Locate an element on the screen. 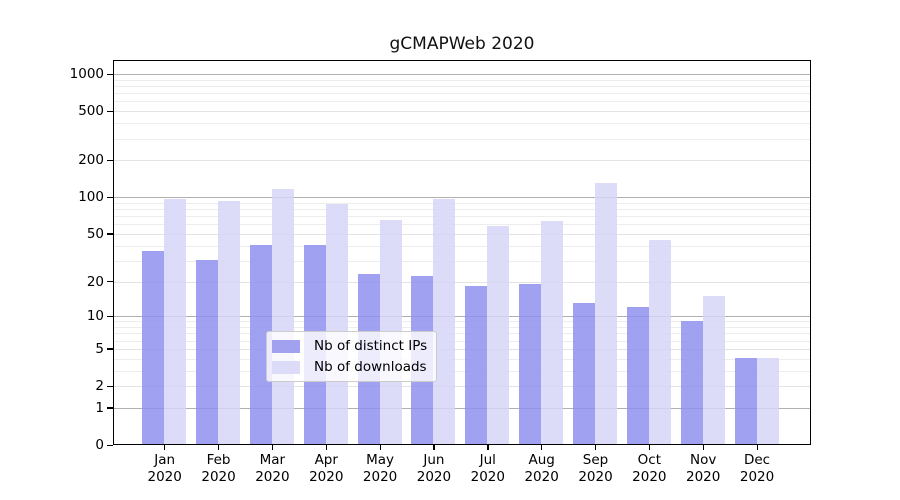  legend: Nb of distinct IPs Nb of downloads is located at coordinates (352, 356).